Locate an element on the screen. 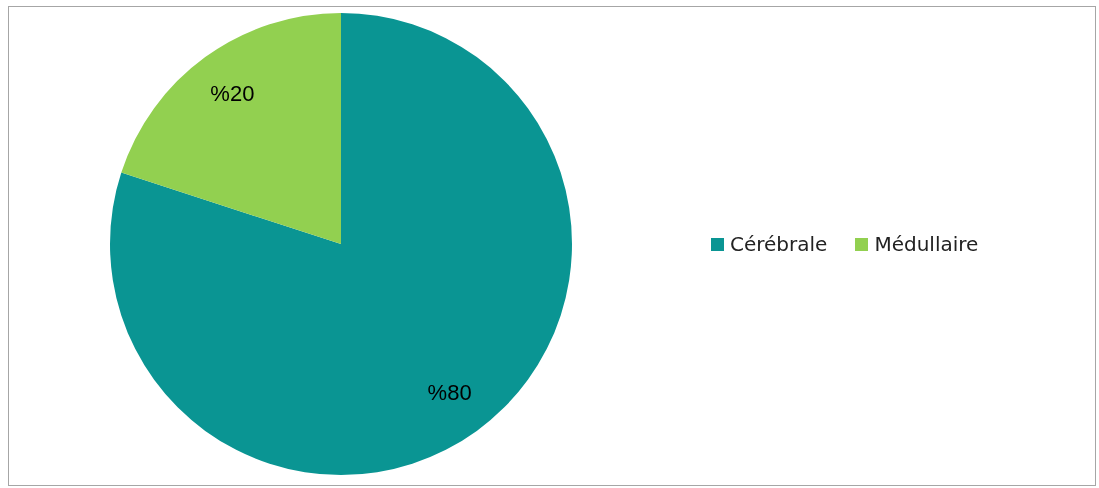  legend-label: Cérébrale is located at coordinates (779, 244).